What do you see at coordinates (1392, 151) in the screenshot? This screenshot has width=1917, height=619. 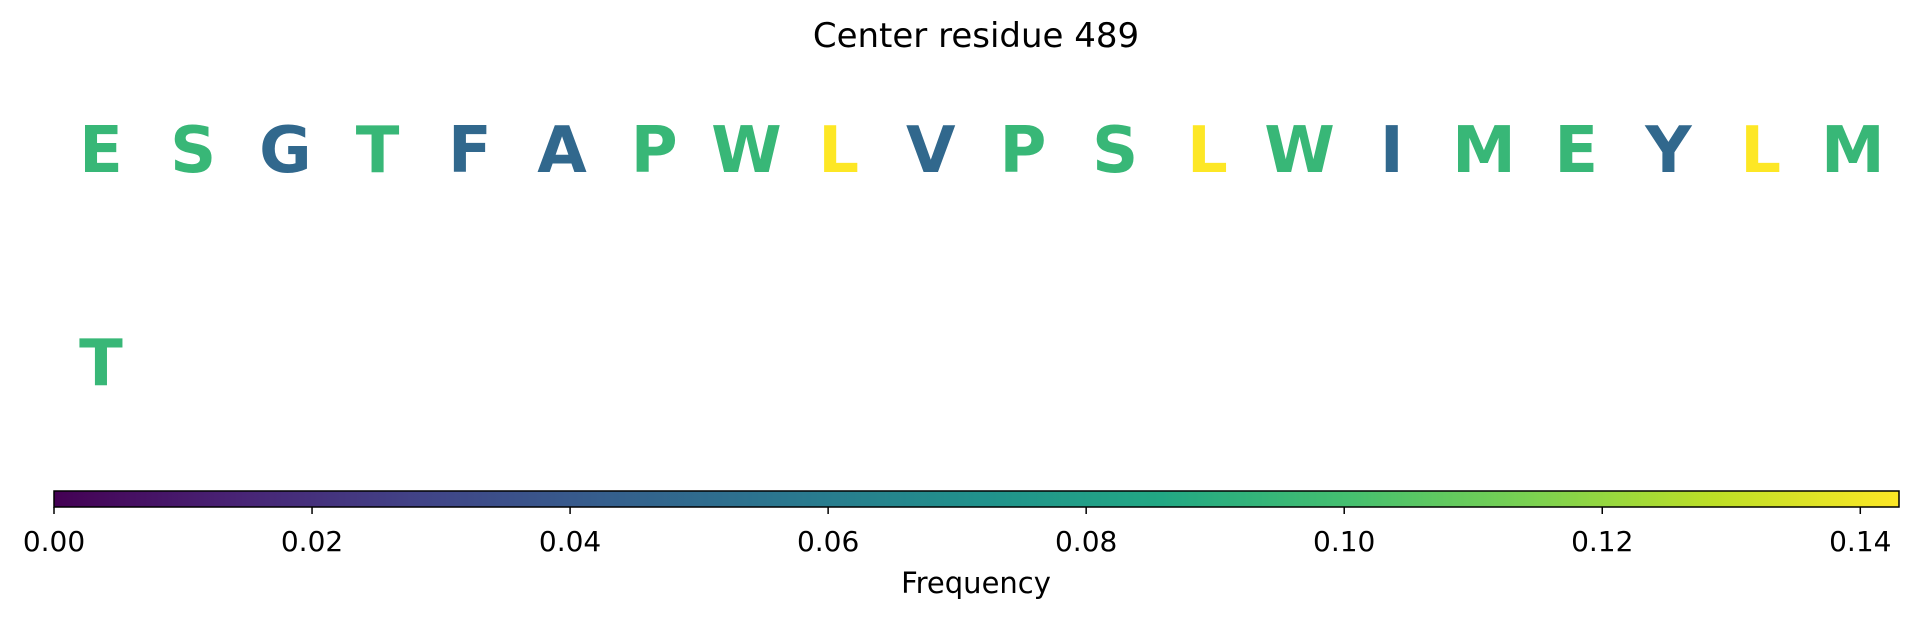 I see `residue-letter: I` at bounding box center [1392, 151].